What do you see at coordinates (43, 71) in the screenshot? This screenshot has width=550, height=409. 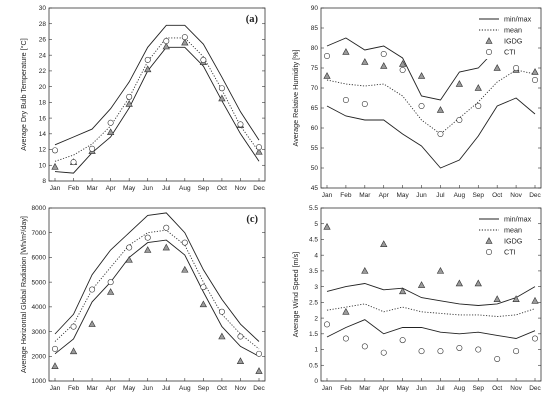 I see `y-tick-label: 22` at bounding box center [43, 71].